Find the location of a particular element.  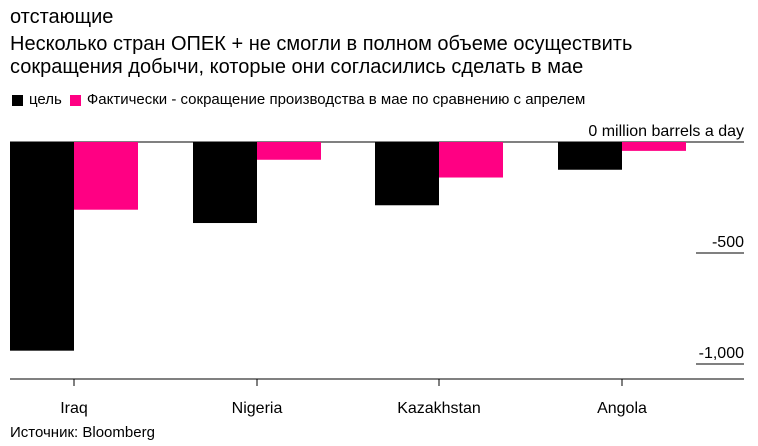

legend-swatch-actual is located at coordinates (75, 100).